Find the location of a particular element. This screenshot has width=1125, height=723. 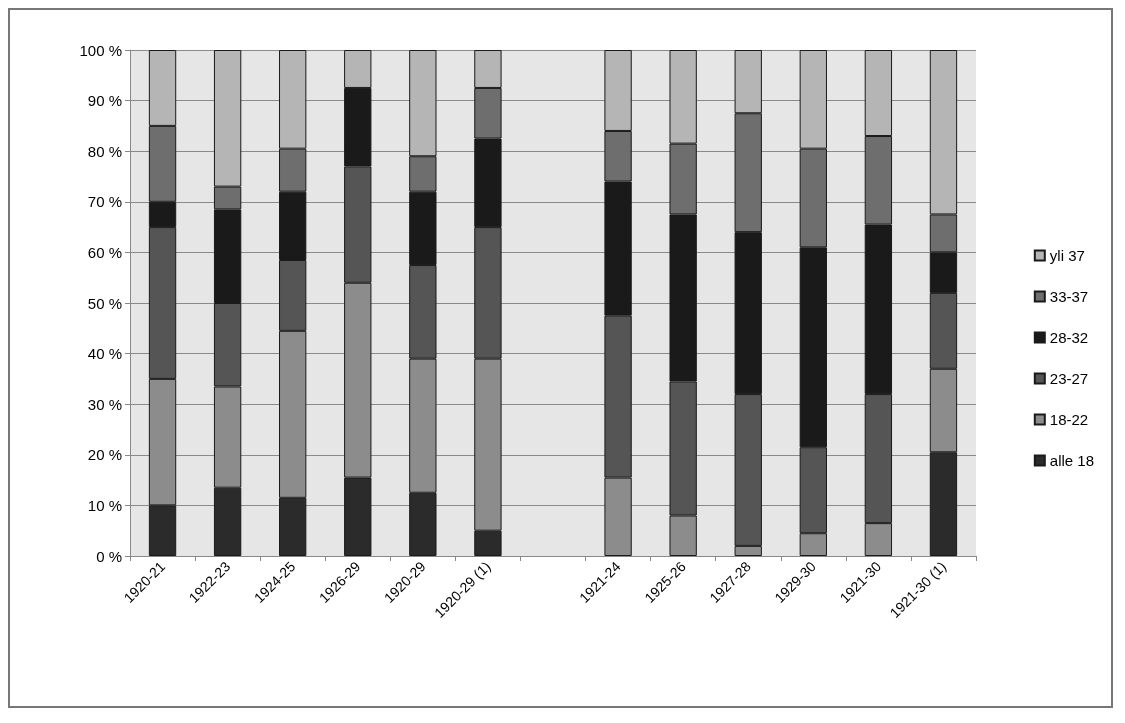

y-tick-label: 0 % is located at coordinates (109, 556).